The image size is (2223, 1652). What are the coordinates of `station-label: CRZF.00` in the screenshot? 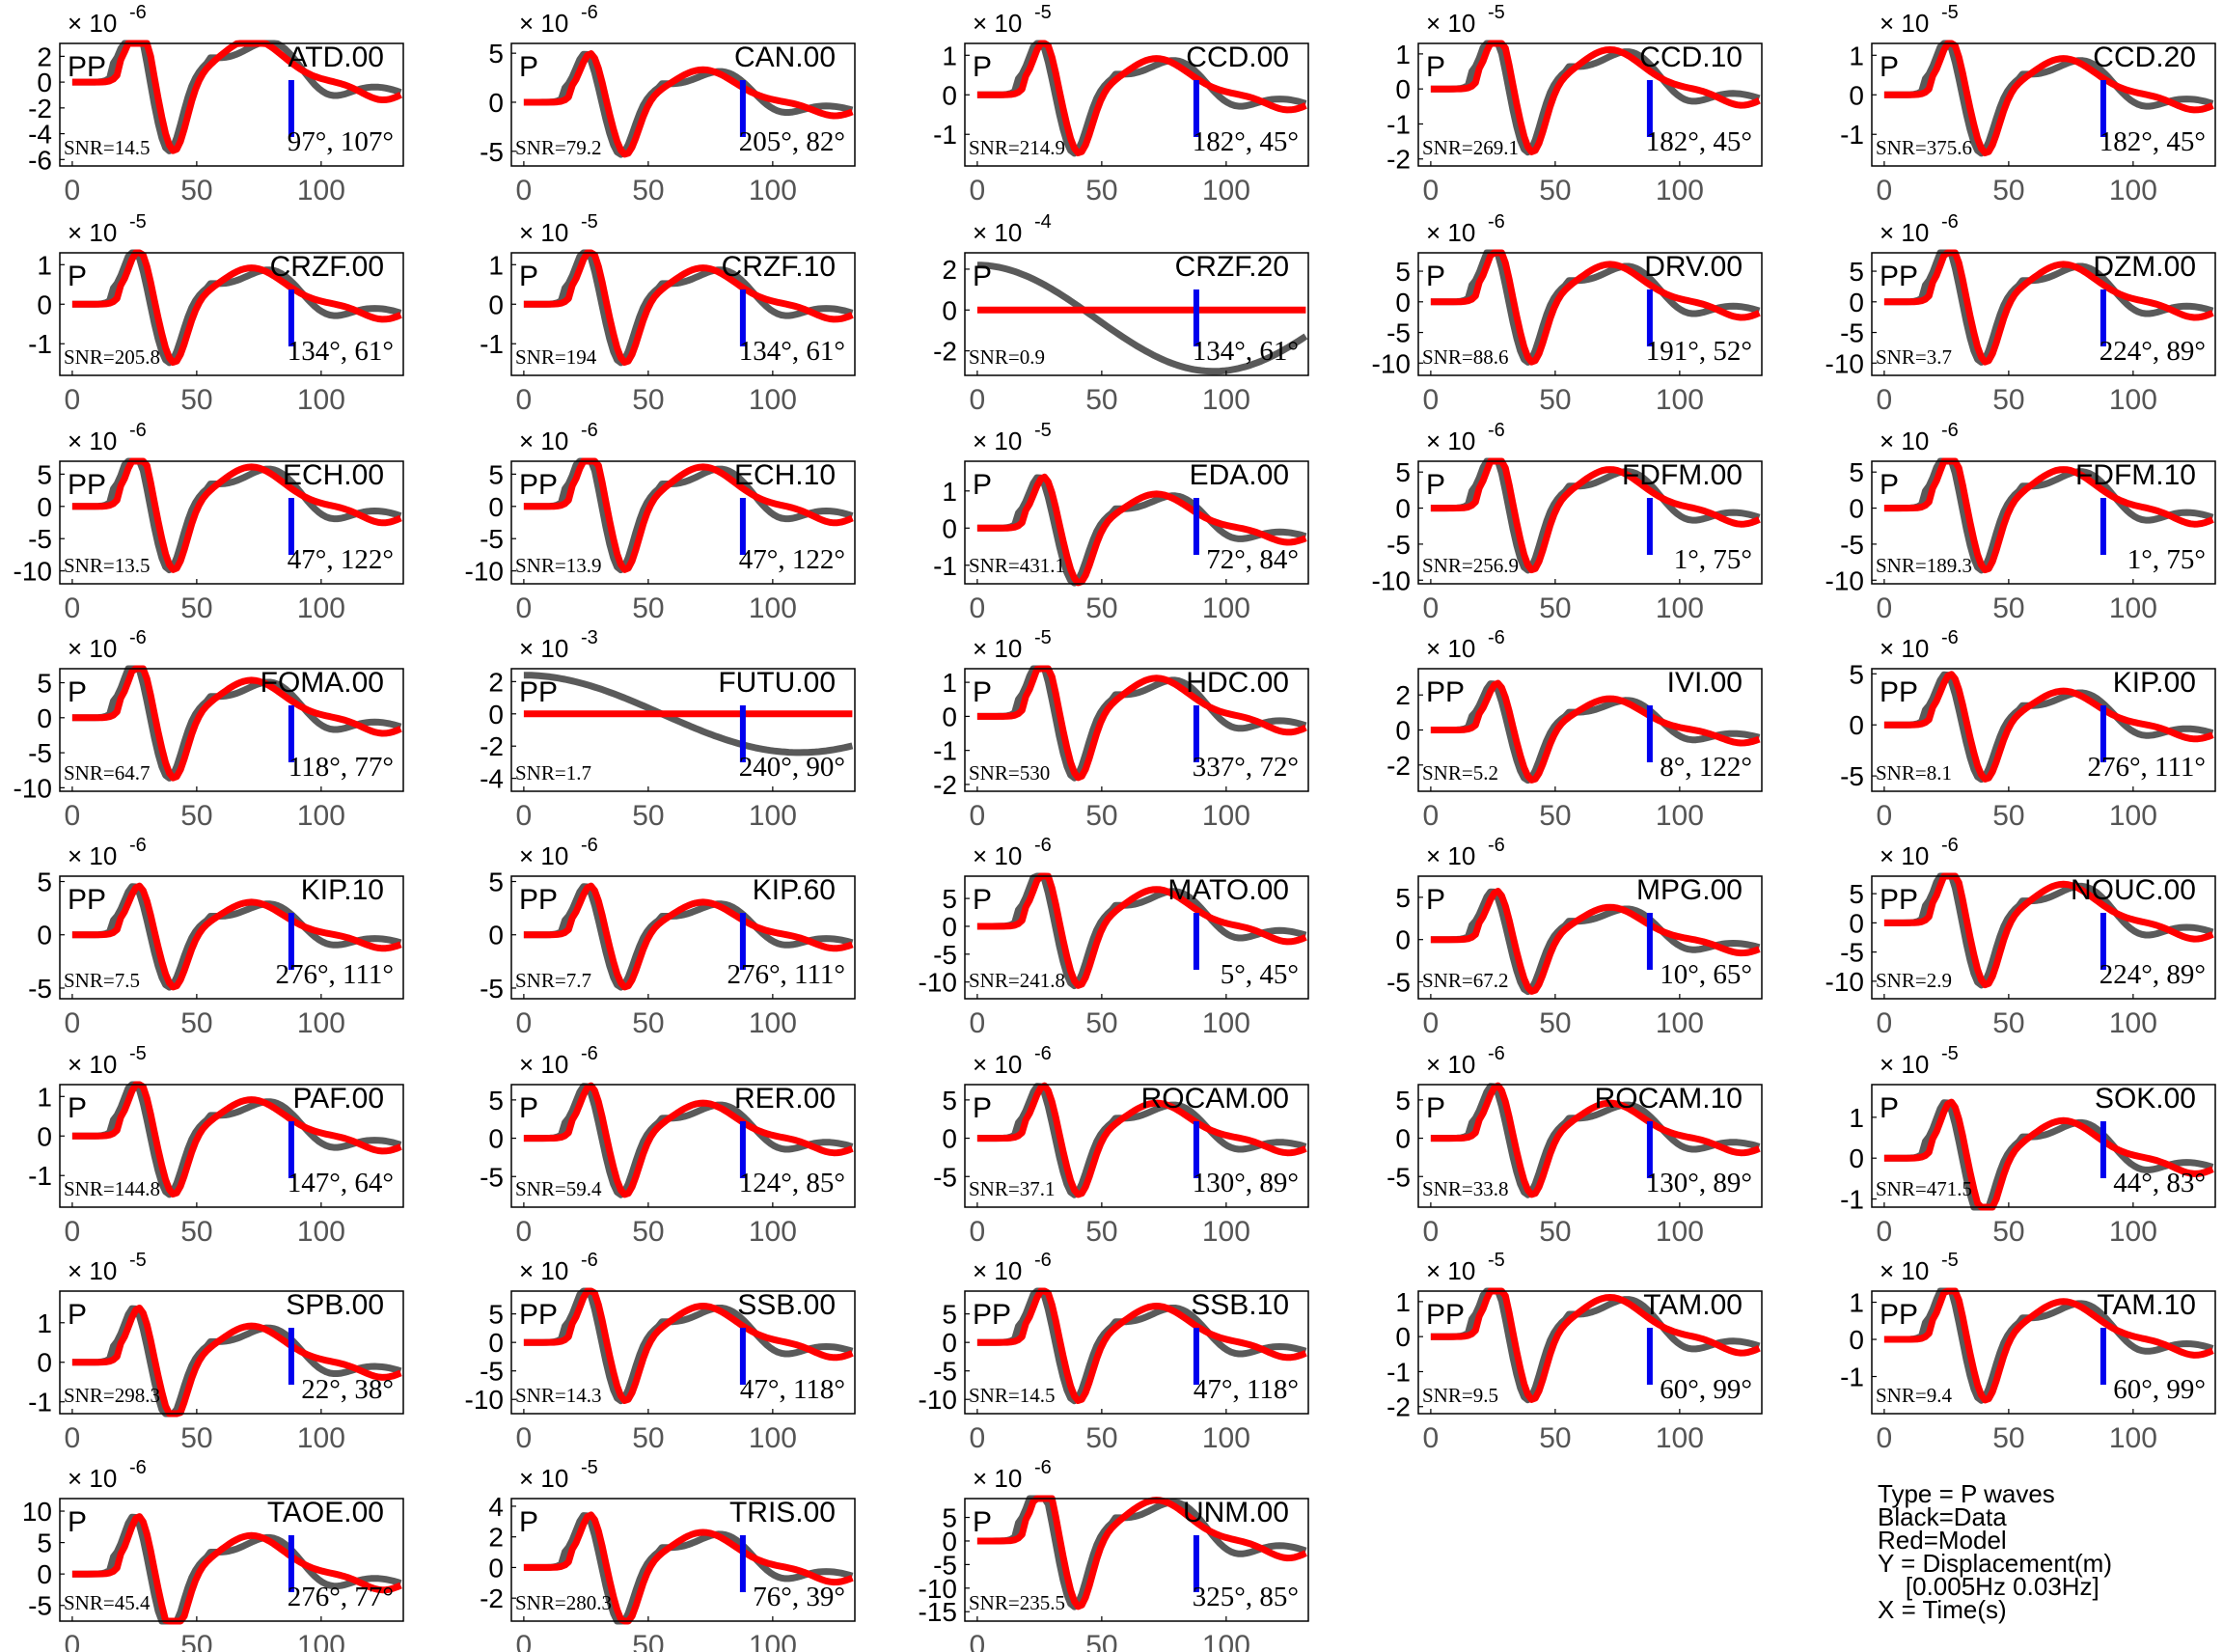 It's located at (327, 267).